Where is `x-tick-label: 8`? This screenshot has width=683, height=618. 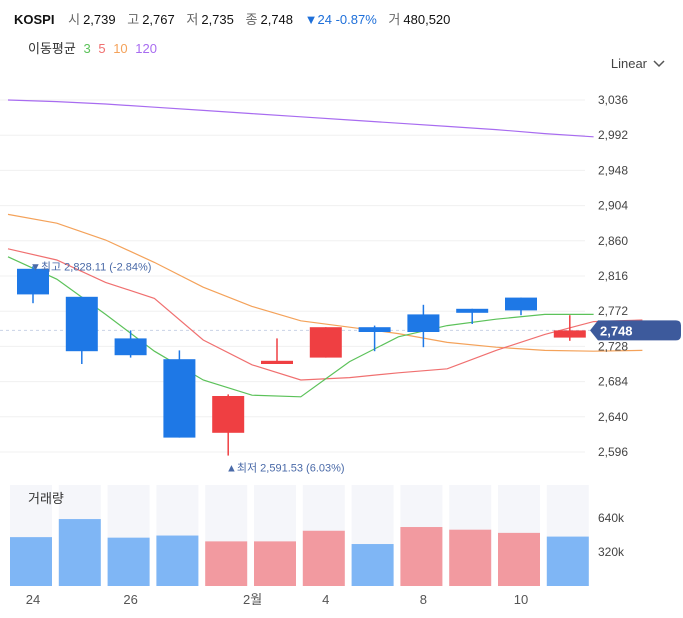 x-tick-label: 8 is located at coordinates (423, 599).